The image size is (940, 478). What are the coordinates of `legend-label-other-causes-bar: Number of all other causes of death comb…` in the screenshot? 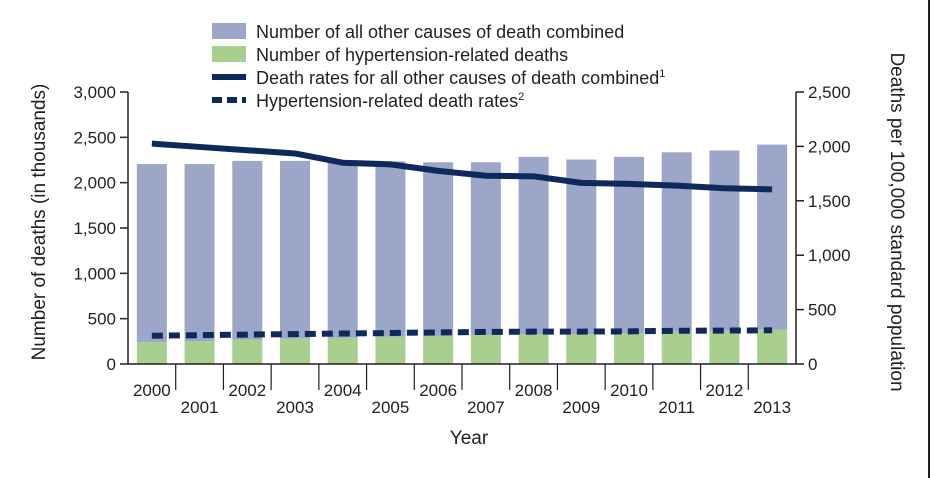 It's located at (440, 32).